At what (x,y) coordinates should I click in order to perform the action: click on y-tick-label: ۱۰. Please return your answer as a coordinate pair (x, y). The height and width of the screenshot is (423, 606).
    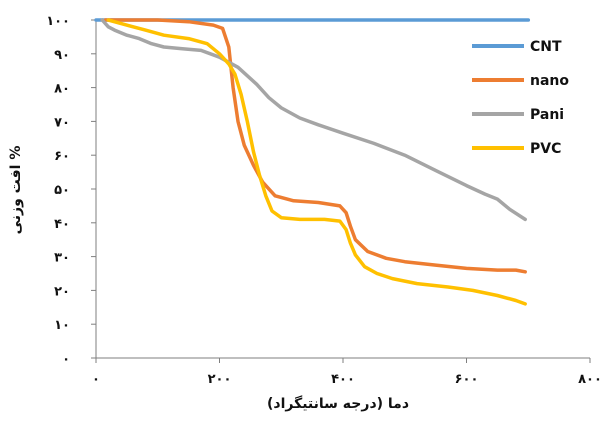
    Looking at the image, I should click on (62, 325).